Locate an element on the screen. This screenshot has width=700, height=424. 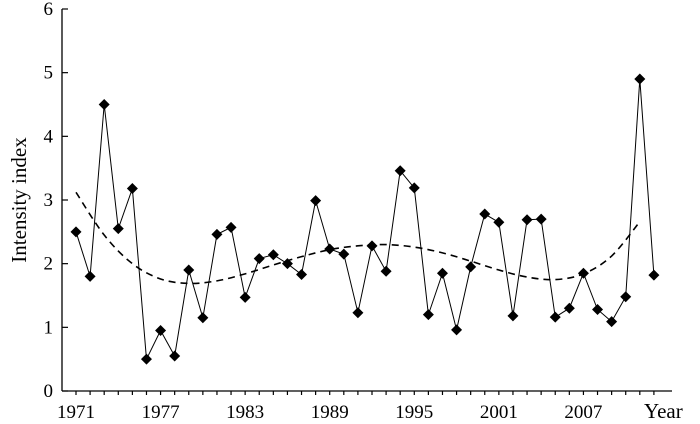
y-tick-label: 0 is located at coordinates (49, 391).